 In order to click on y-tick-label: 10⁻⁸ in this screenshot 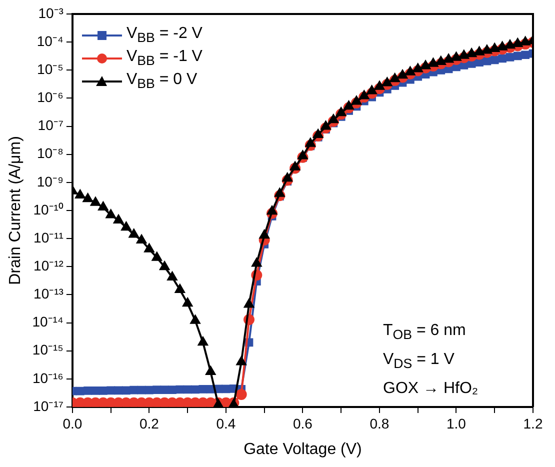, I will do `click(50, 153)`.